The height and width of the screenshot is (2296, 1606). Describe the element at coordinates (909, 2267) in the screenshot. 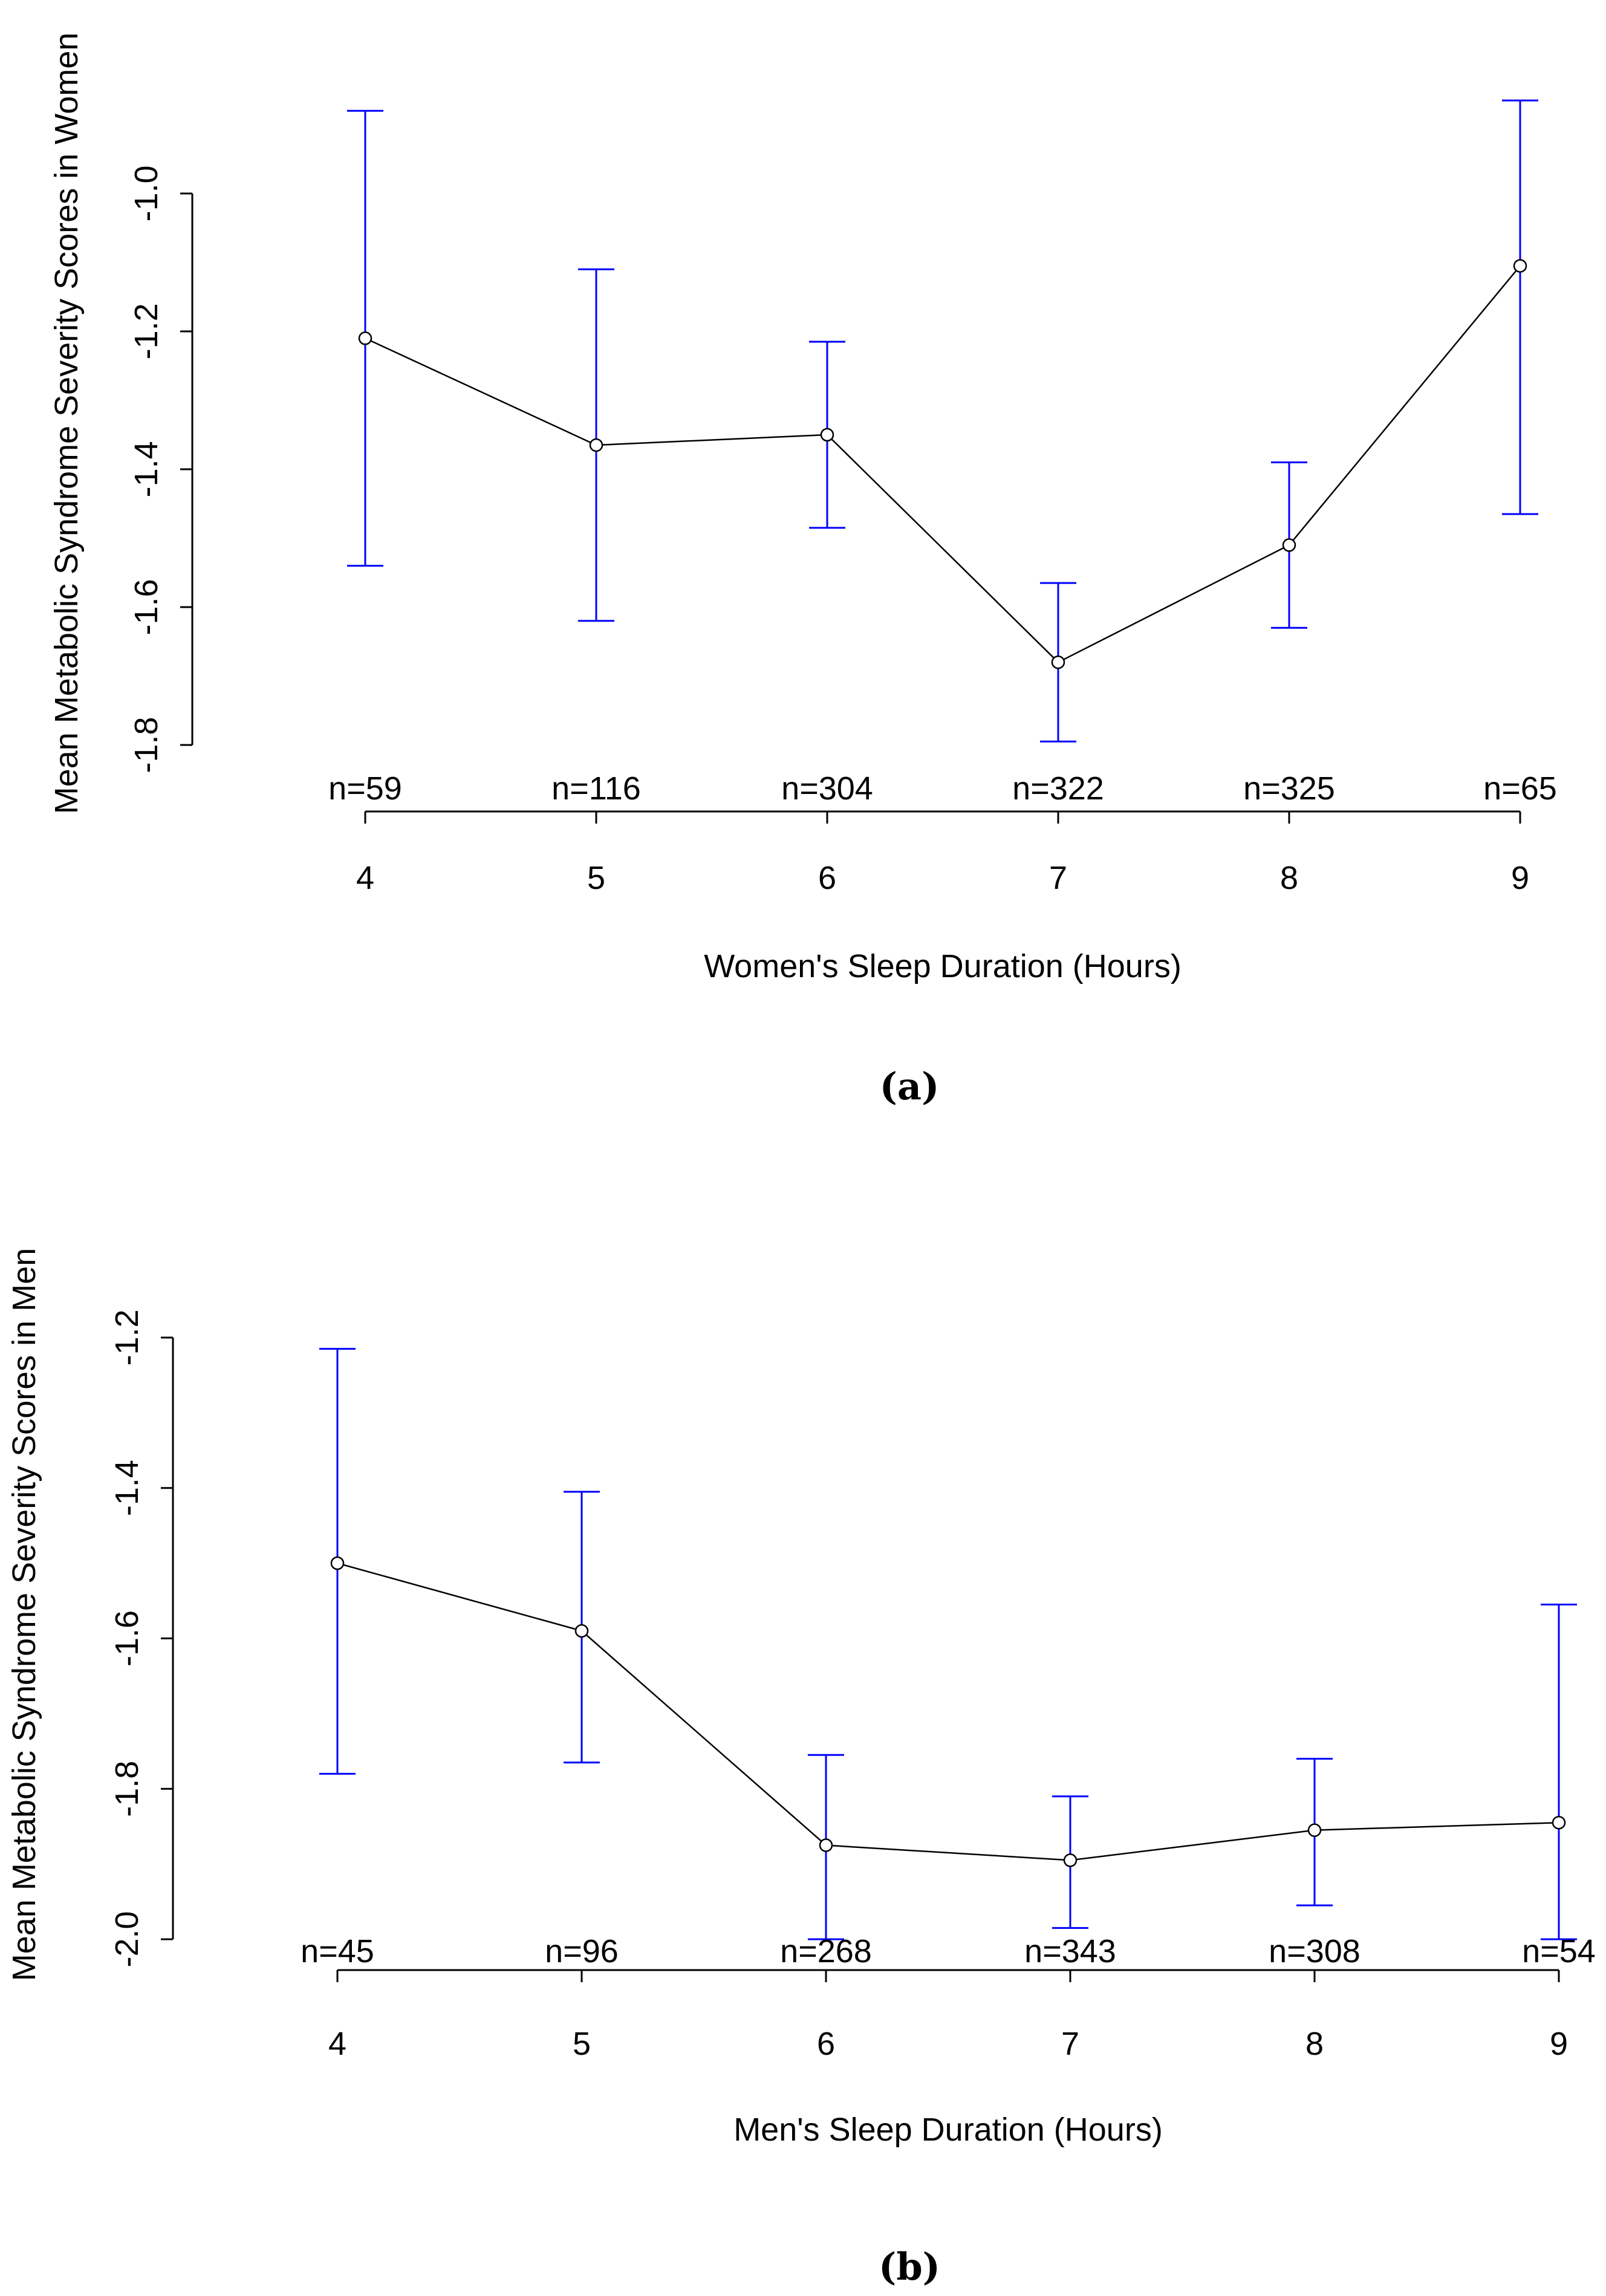

I see `panel-caption: (b)` at that location.